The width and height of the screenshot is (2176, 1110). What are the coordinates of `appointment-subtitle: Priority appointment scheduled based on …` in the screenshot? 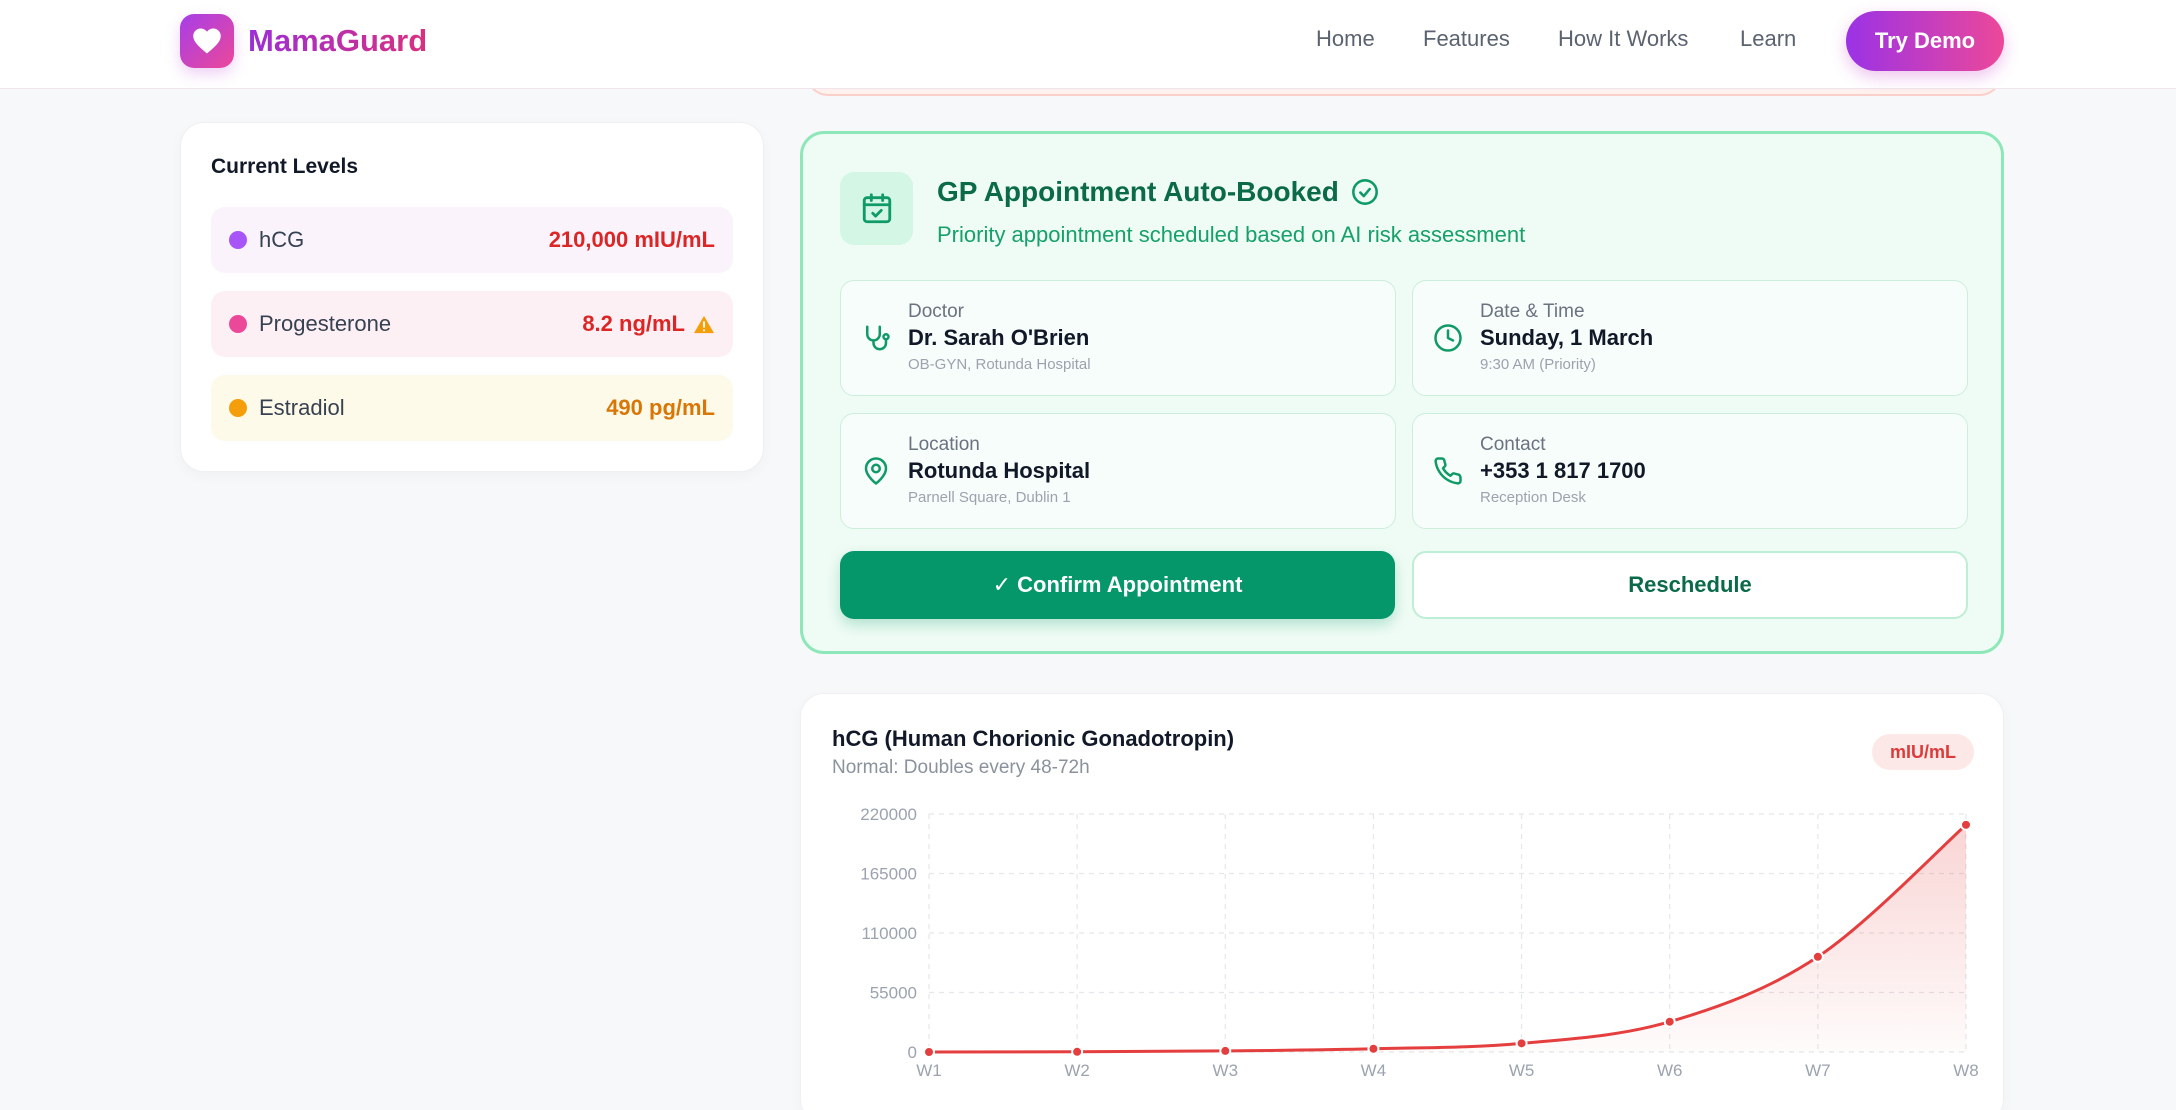 It's located at (1231, 234).